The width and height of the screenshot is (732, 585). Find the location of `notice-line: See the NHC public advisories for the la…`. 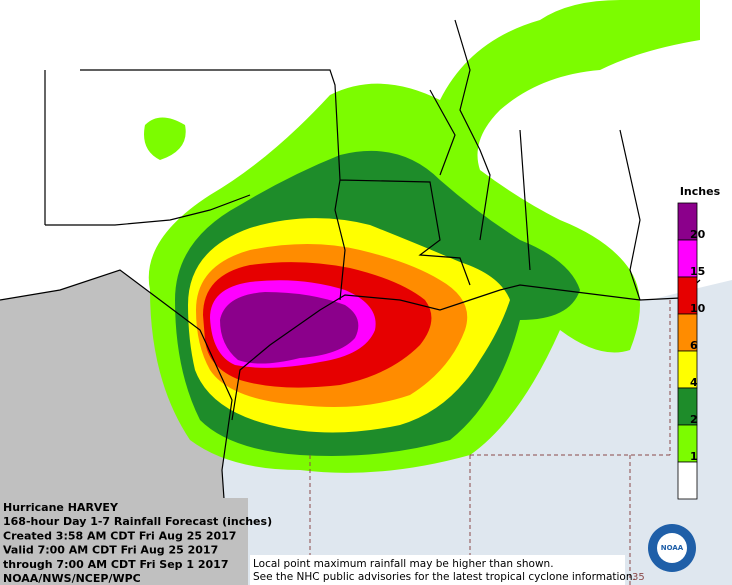

notice-line: See the NHC public advisories for the la… is located at coordinates (444, 577).